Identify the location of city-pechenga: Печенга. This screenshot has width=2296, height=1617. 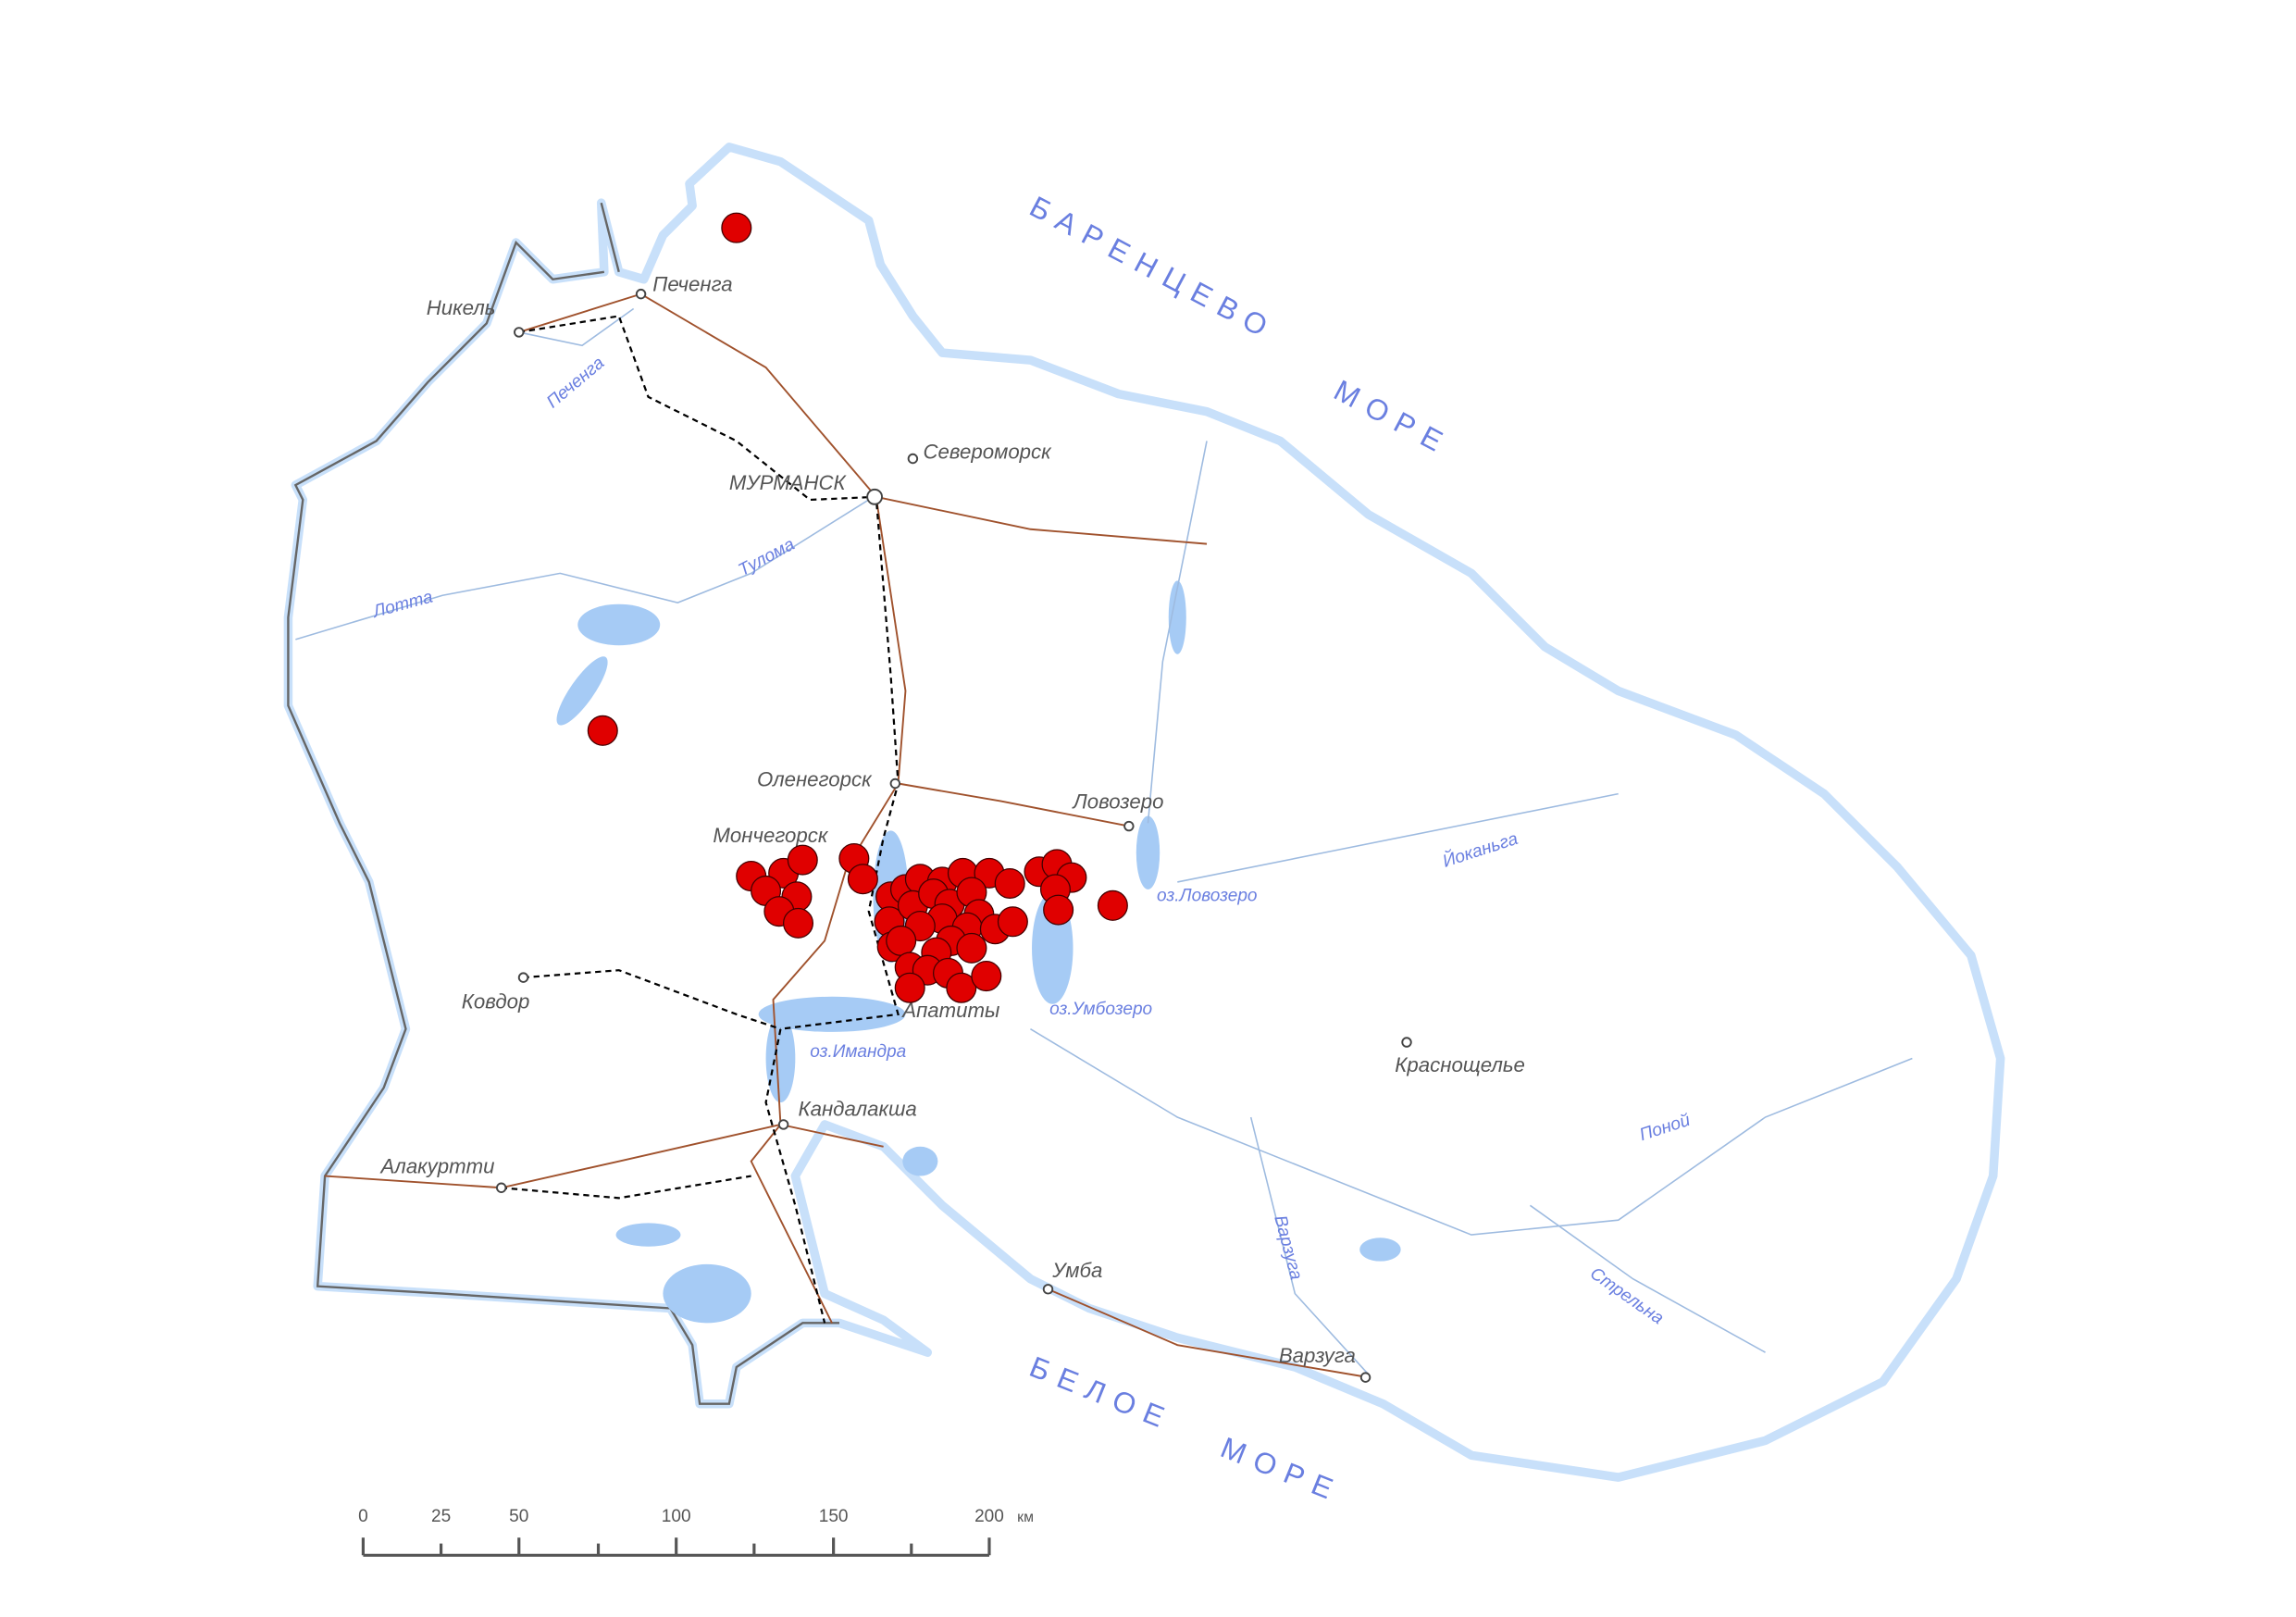
(692, 284).